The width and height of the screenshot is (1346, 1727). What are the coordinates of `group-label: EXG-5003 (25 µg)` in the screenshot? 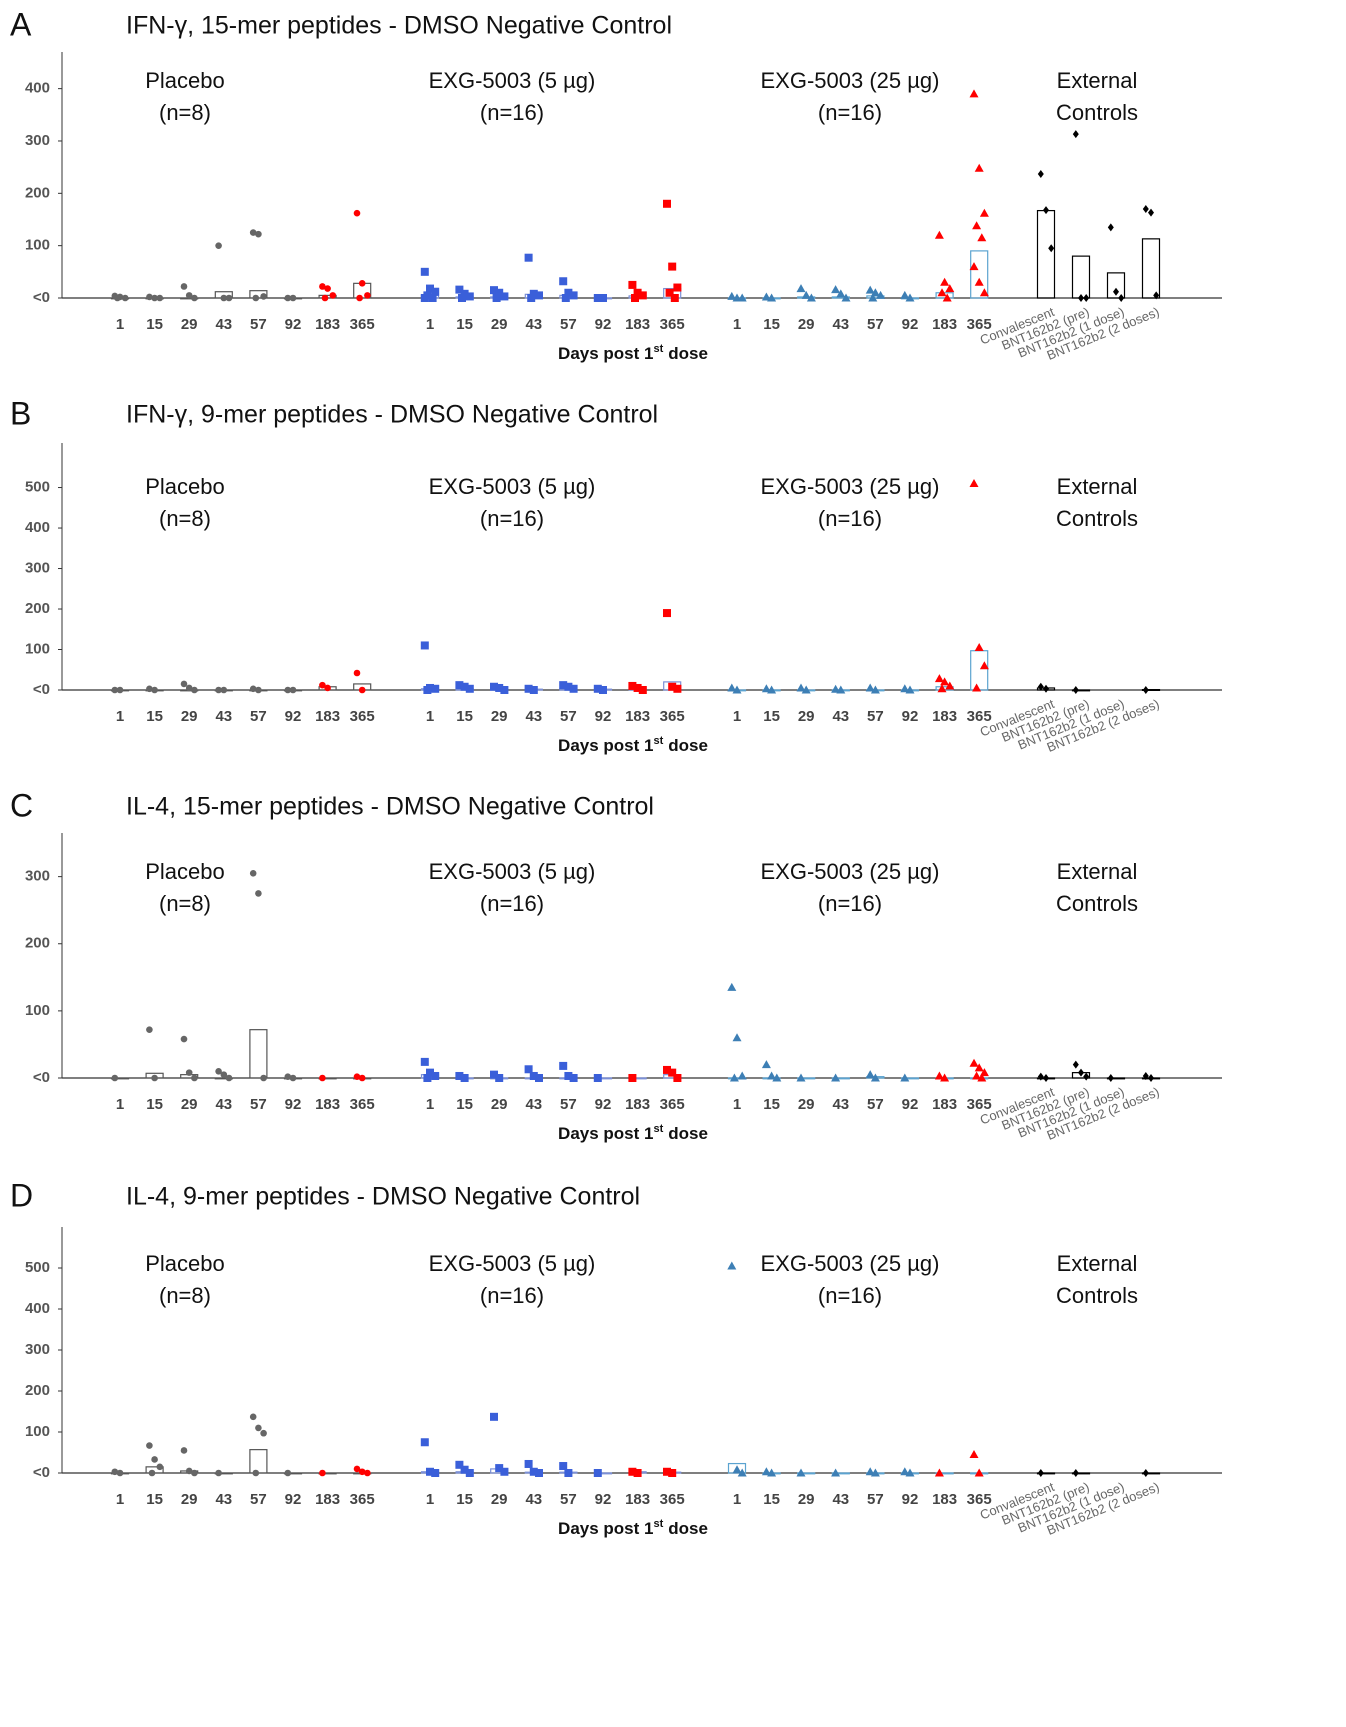 It's located at (850, 486).